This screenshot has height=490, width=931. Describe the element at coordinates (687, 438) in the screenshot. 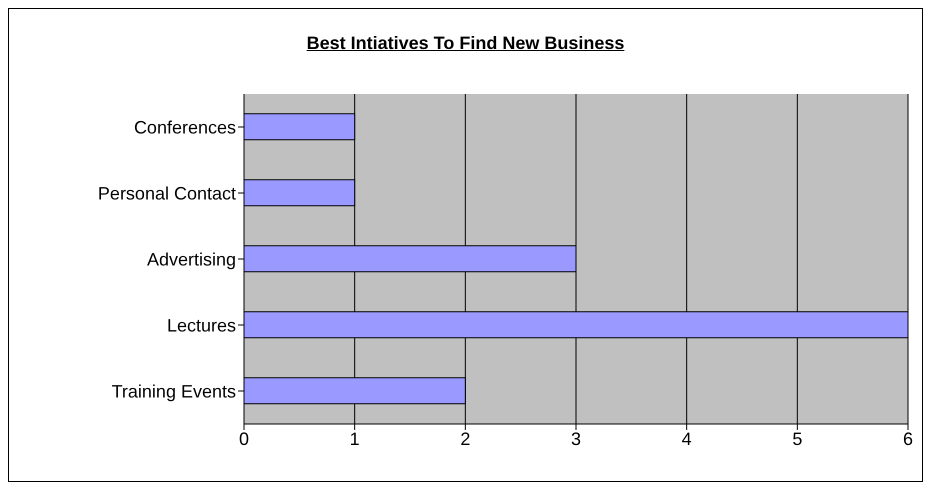

I see `x-tick-label: 4` at that location.